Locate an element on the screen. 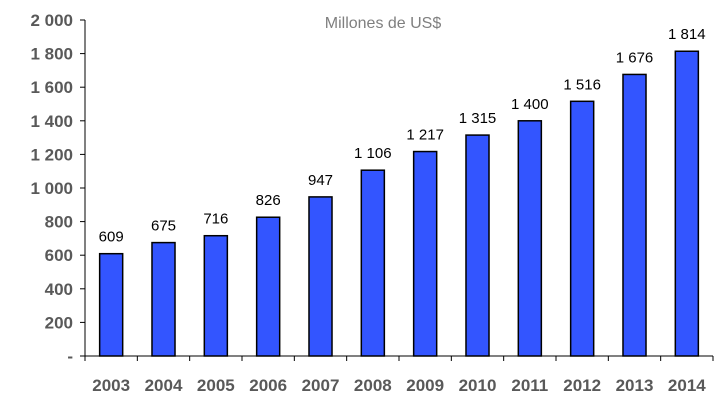 The height and width of the screenshot is (398, 723). y-tick-label: 200 is located at coordinates (59, 322).